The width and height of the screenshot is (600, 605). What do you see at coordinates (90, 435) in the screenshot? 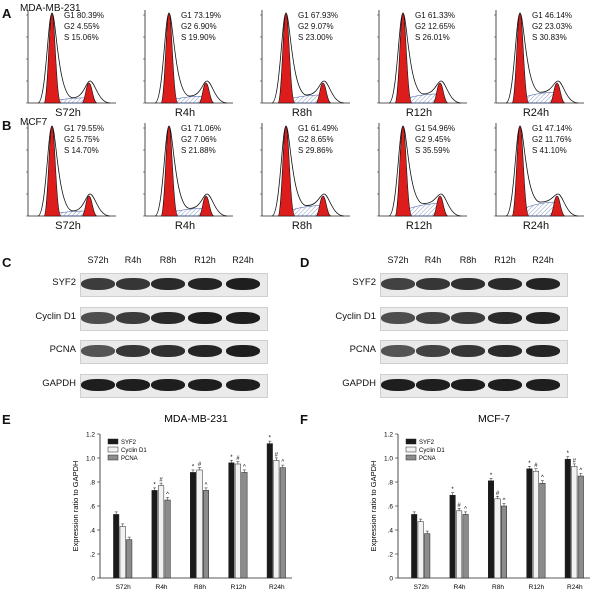
I see `y-tick-label: 1.2` at bounding box center [90, 435].